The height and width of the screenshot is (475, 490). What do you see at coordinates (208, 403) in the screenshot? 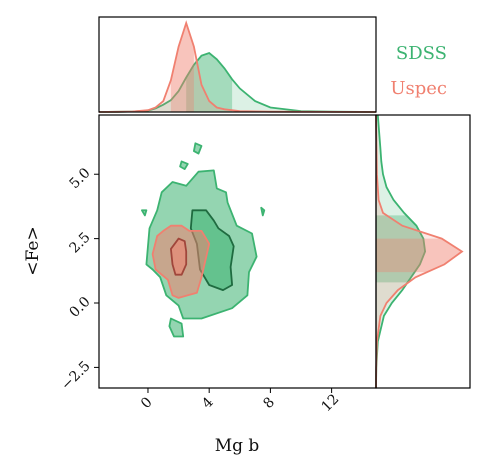
I see `x-tick-label: 4` at bounding box center [208, 403].